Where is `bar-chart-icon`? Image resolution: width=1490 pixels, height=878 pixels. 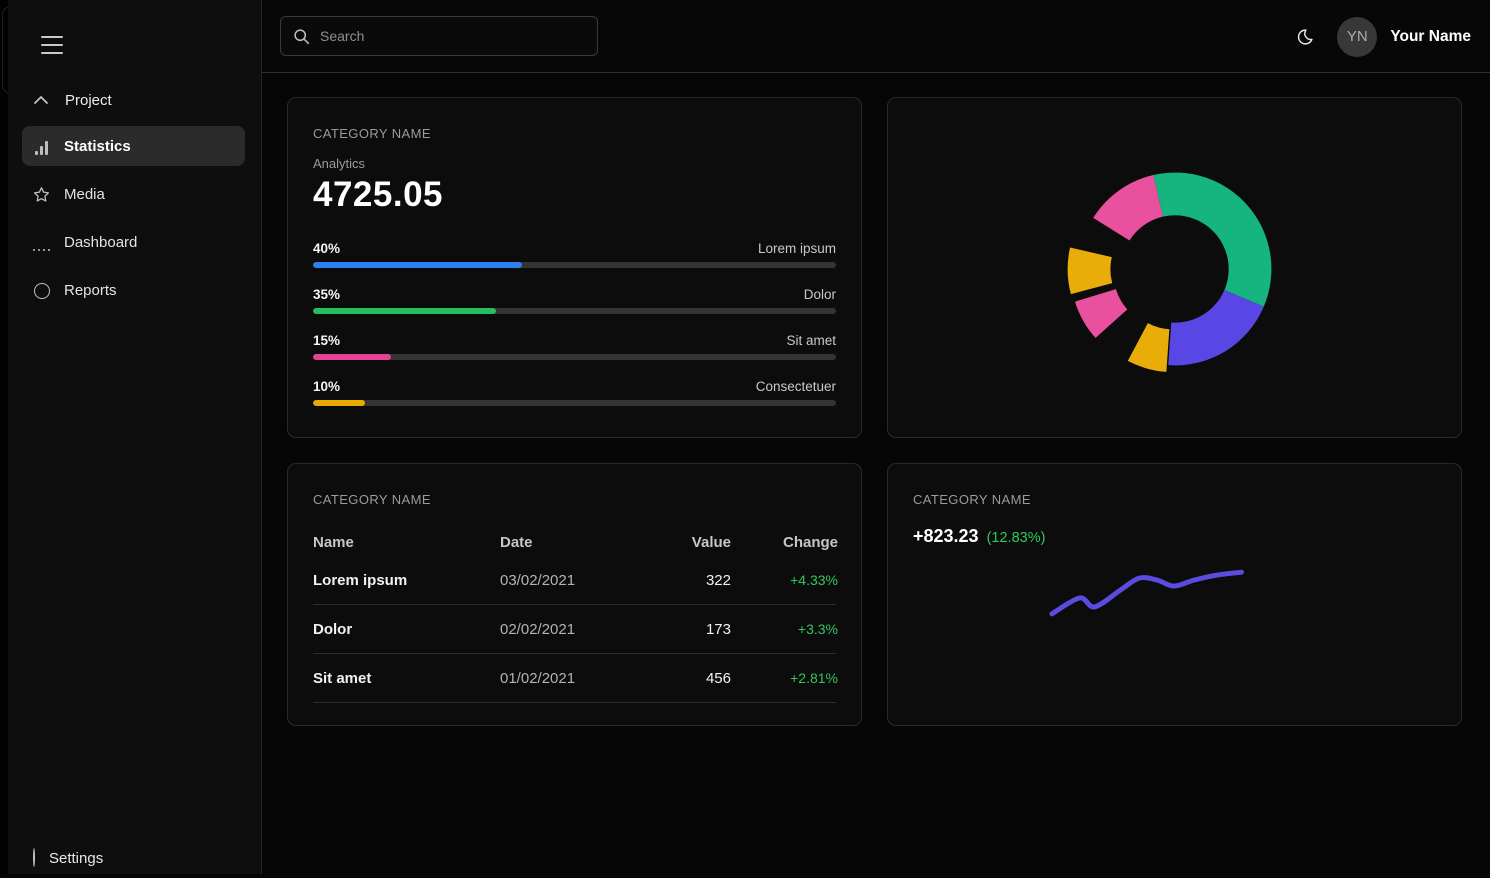
bar-chart-icon is located at coordinates (41, 146).